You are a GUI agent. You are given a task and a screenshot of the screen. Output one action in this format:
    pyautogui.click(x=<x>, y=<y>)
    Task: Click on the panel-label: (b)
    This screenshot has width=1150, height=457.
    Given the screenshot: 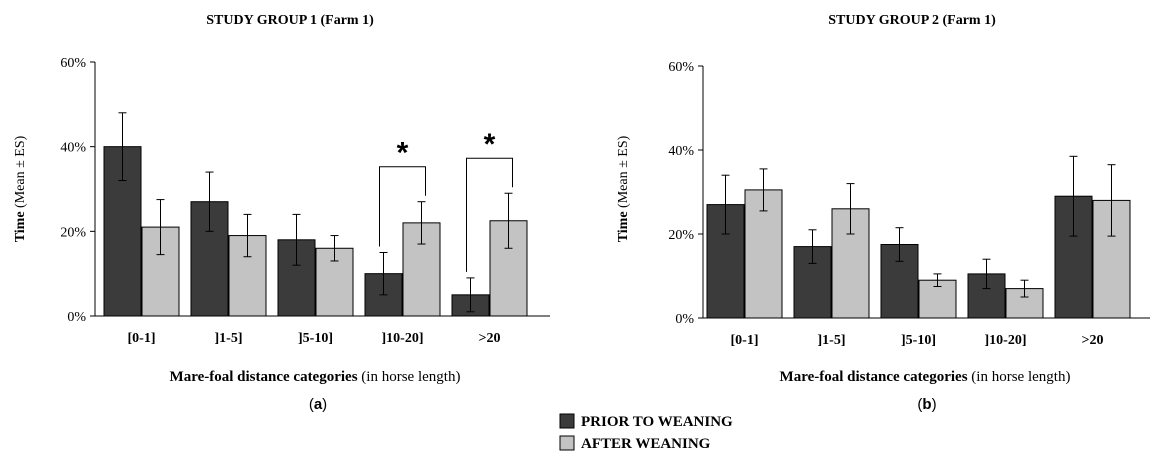 What is the action you would take?
    pyautogui.click(x=926, y=404)
    